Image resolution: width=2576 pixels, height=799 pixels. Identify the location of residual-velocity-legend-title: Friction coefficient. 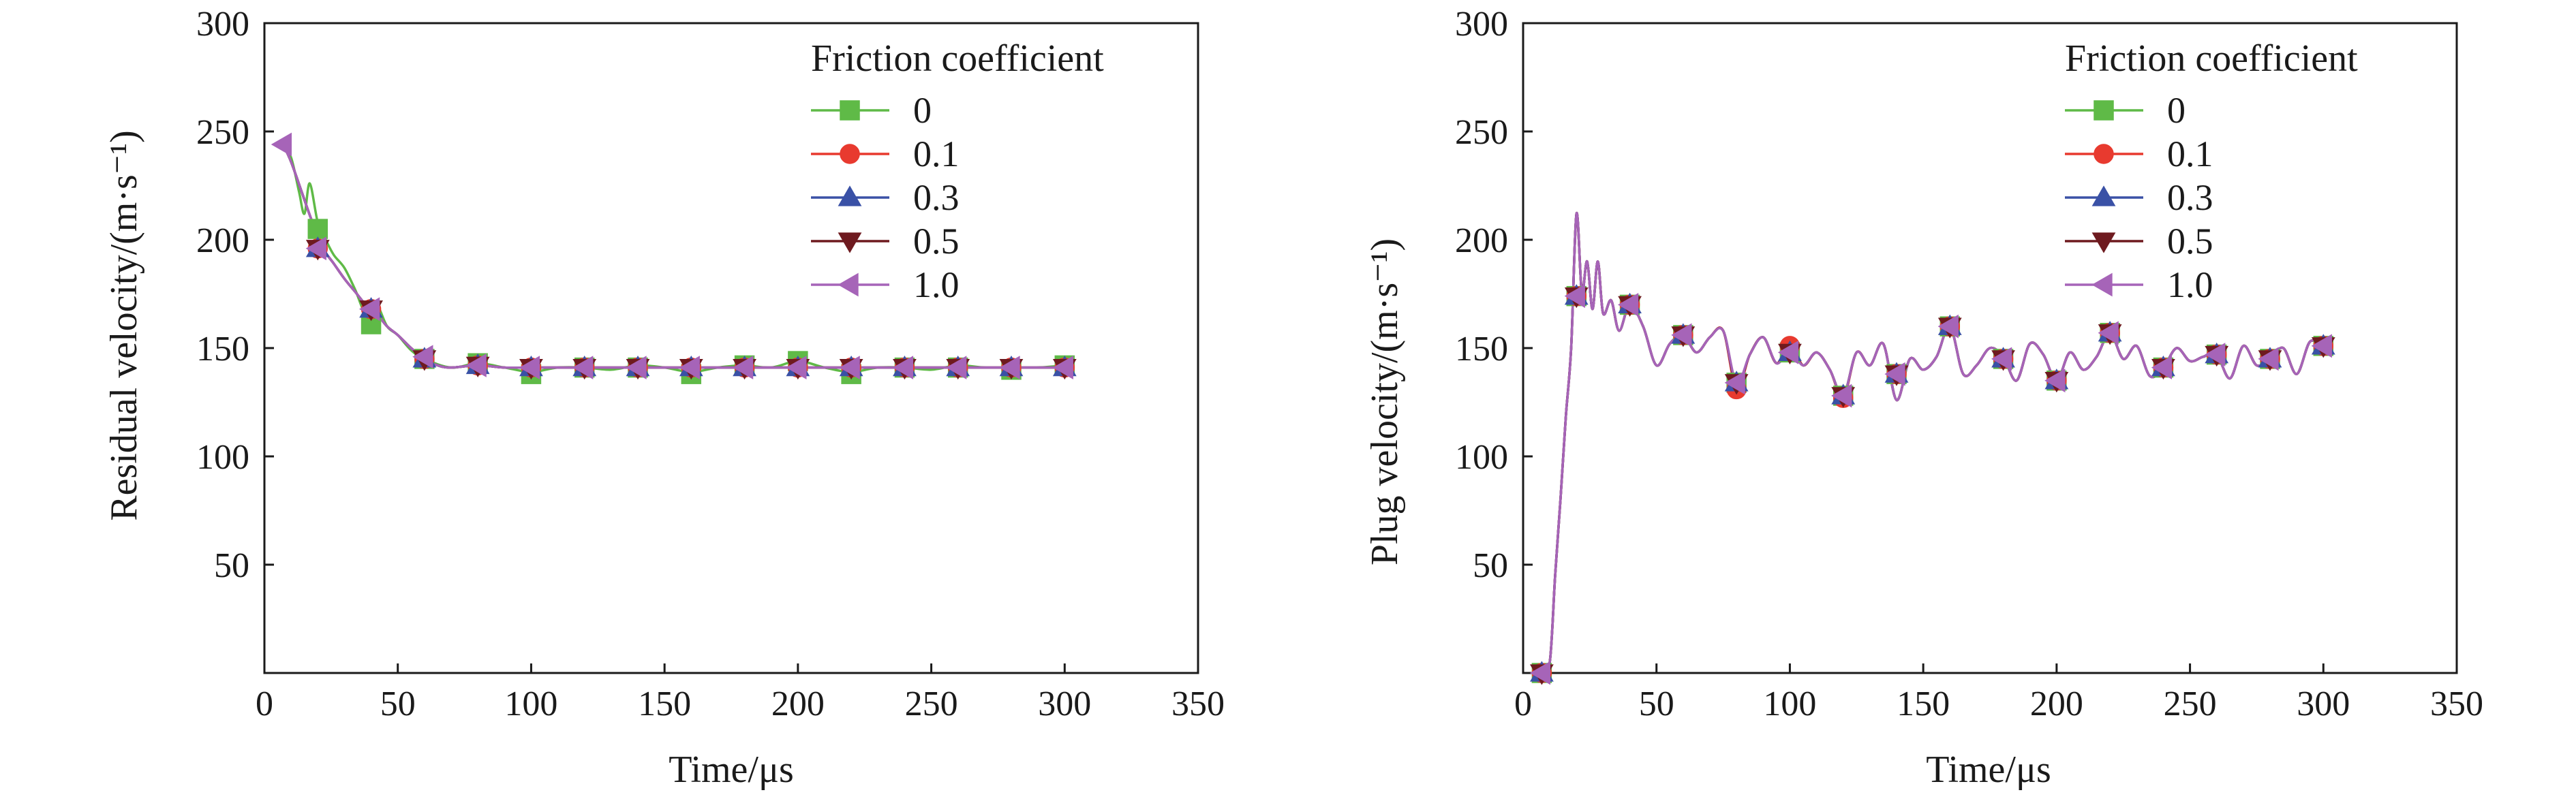
(957, 58).